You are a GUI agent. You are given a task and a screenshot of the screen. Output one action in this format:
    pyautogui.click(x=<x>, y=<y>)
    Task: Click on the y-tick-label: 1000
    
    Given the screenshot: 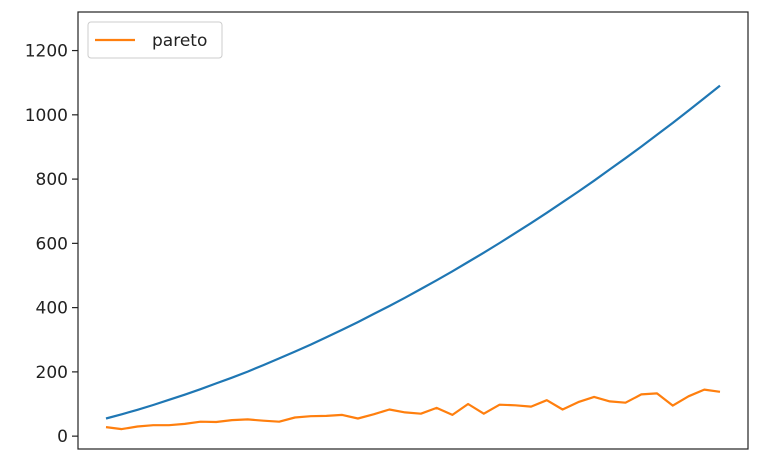 What is the action you would take?
    pyautogui.click(x=46, y=116)
    